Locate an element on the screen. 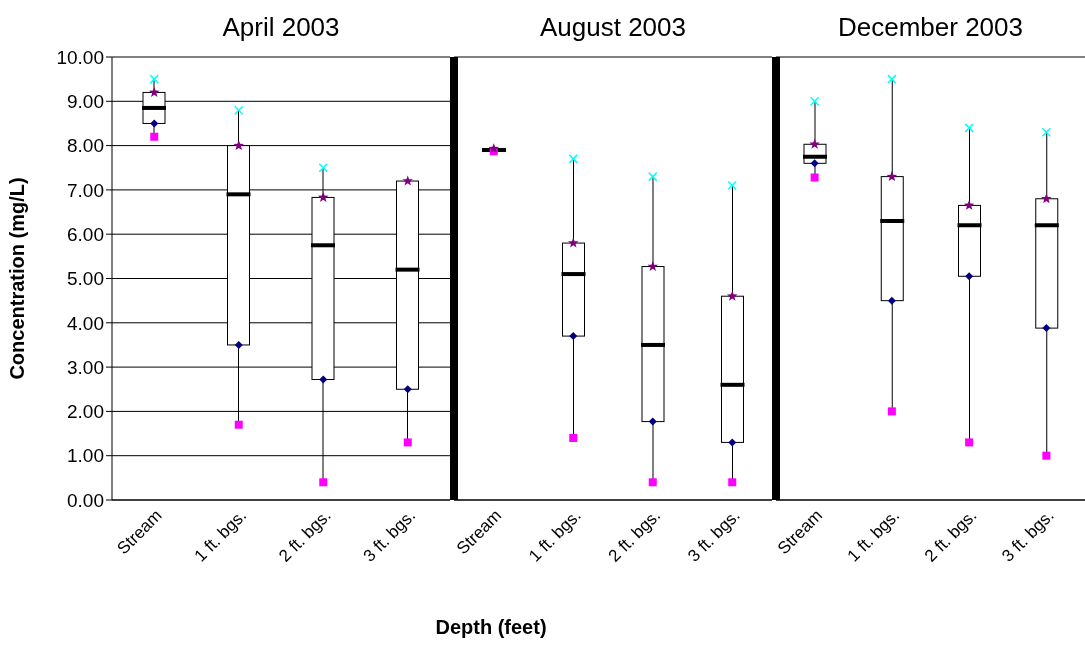 This screenshot has width=1085, height=649. y-axis-title: Concentration (mg/L) is located at coordinates (17, 278).